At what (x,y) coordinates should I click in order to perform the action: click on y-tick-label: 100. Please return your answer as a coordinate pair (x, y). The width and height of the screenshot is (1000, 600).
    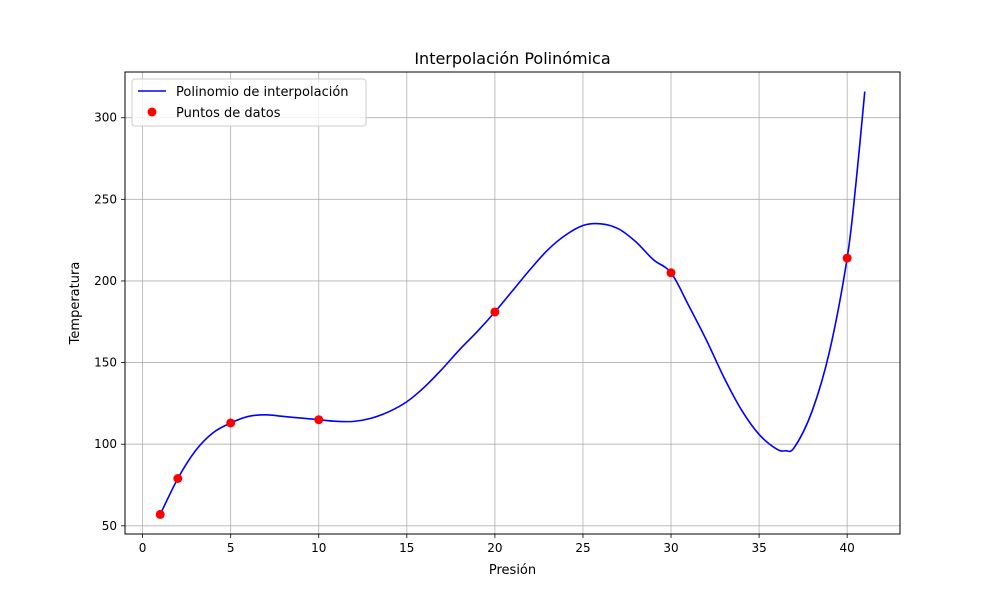
    Looking at the image, I should click on (105, 444).